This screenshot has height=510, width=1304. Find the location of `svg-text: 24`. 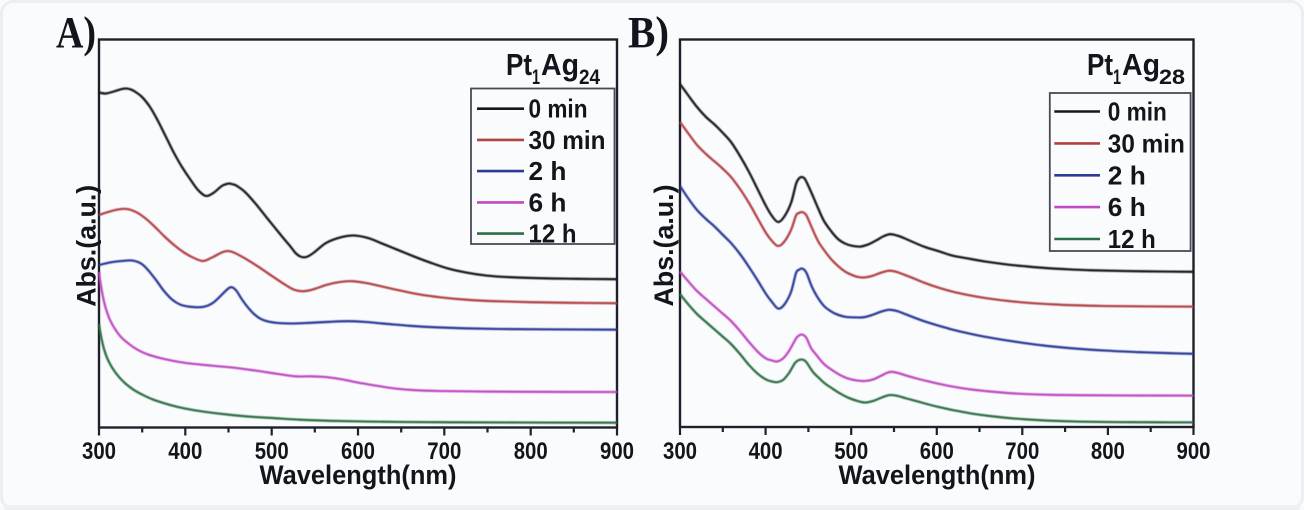

svg-text: 24 is located at coordinates (589, 77).